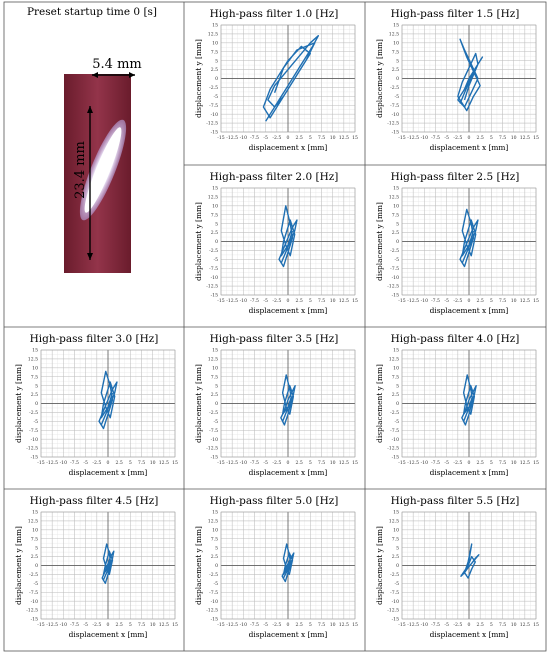 The width and height of the screenshot is (550, 659). I want to click on y-tick-label: -15, so click(395, 620).